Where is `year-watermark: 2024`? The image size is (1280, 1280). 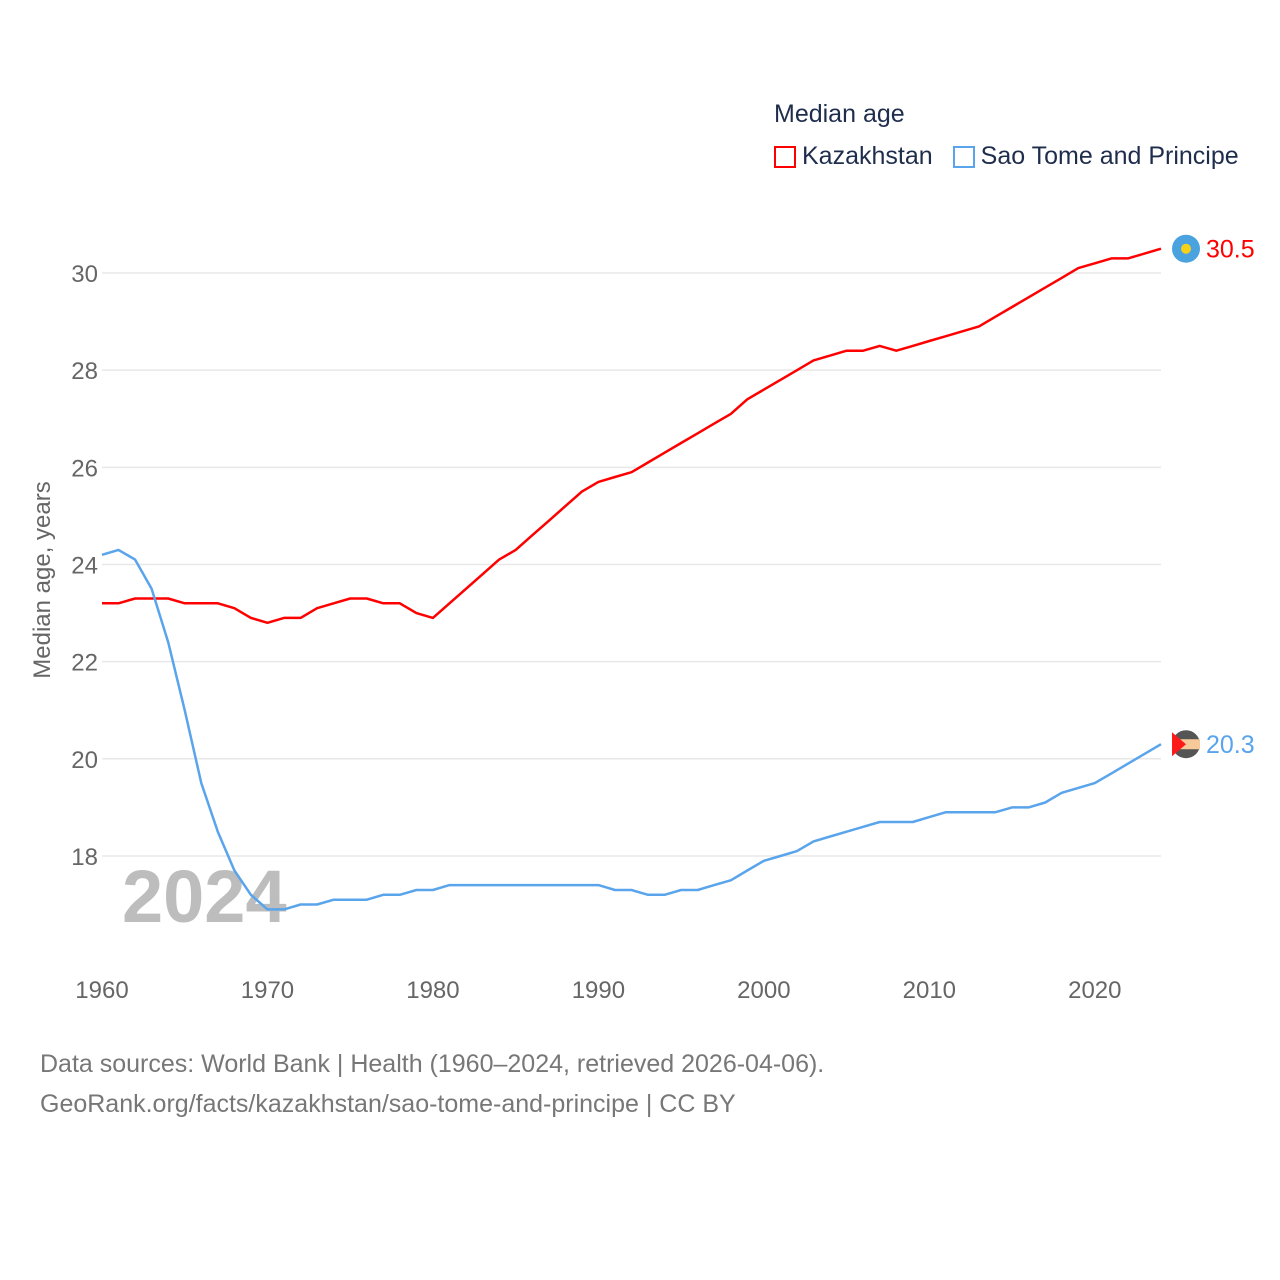
year-watermark: 2024 is located at coordinates (204, 896).